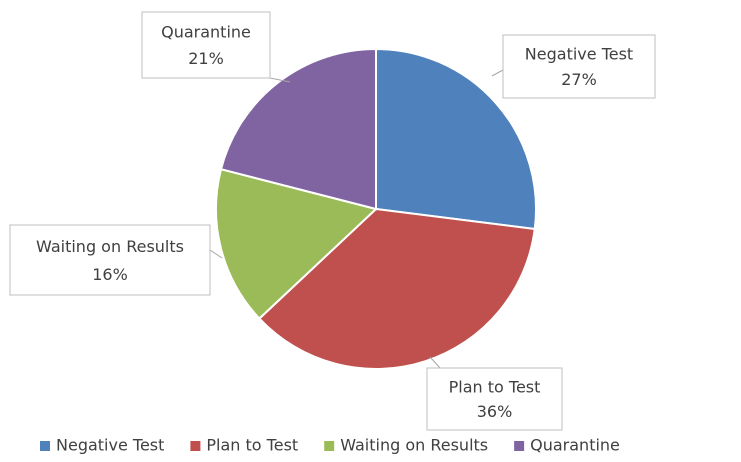 This screenshot has height=462, width=741. Describe the element at coordinates (110, 246) in the screenshot. I see `slice-label: Waiting on Results` at that location.